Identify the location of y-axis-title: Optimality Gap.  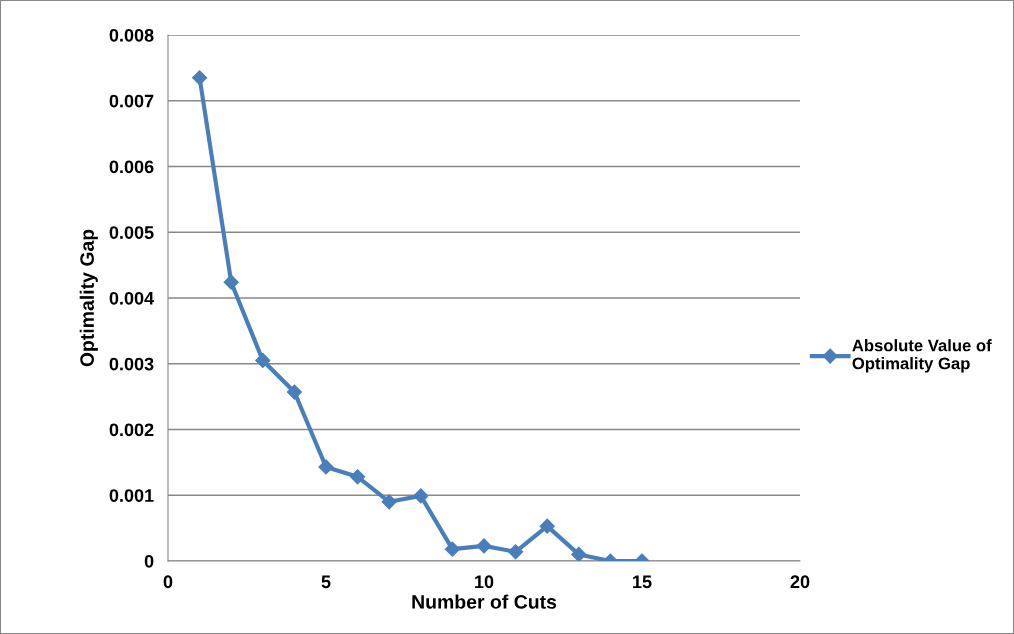
(88, 298).